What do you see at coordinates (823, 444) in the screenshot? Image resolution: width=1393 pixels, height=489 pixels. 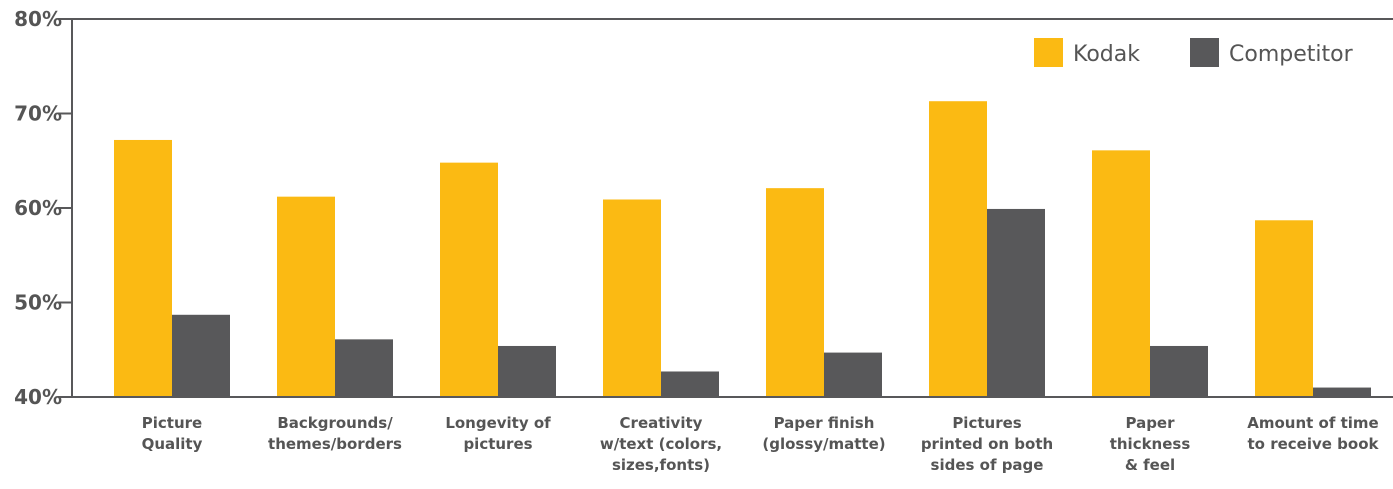 I see `x-tick-label-line: (glossy/matte)` at bounding box center [823, 444].